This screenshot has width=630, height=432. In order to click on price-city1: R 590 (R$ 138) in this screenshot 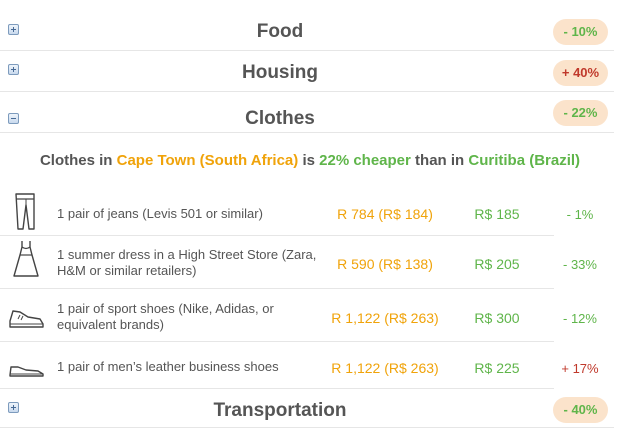, I will do `click(385, 264)`.